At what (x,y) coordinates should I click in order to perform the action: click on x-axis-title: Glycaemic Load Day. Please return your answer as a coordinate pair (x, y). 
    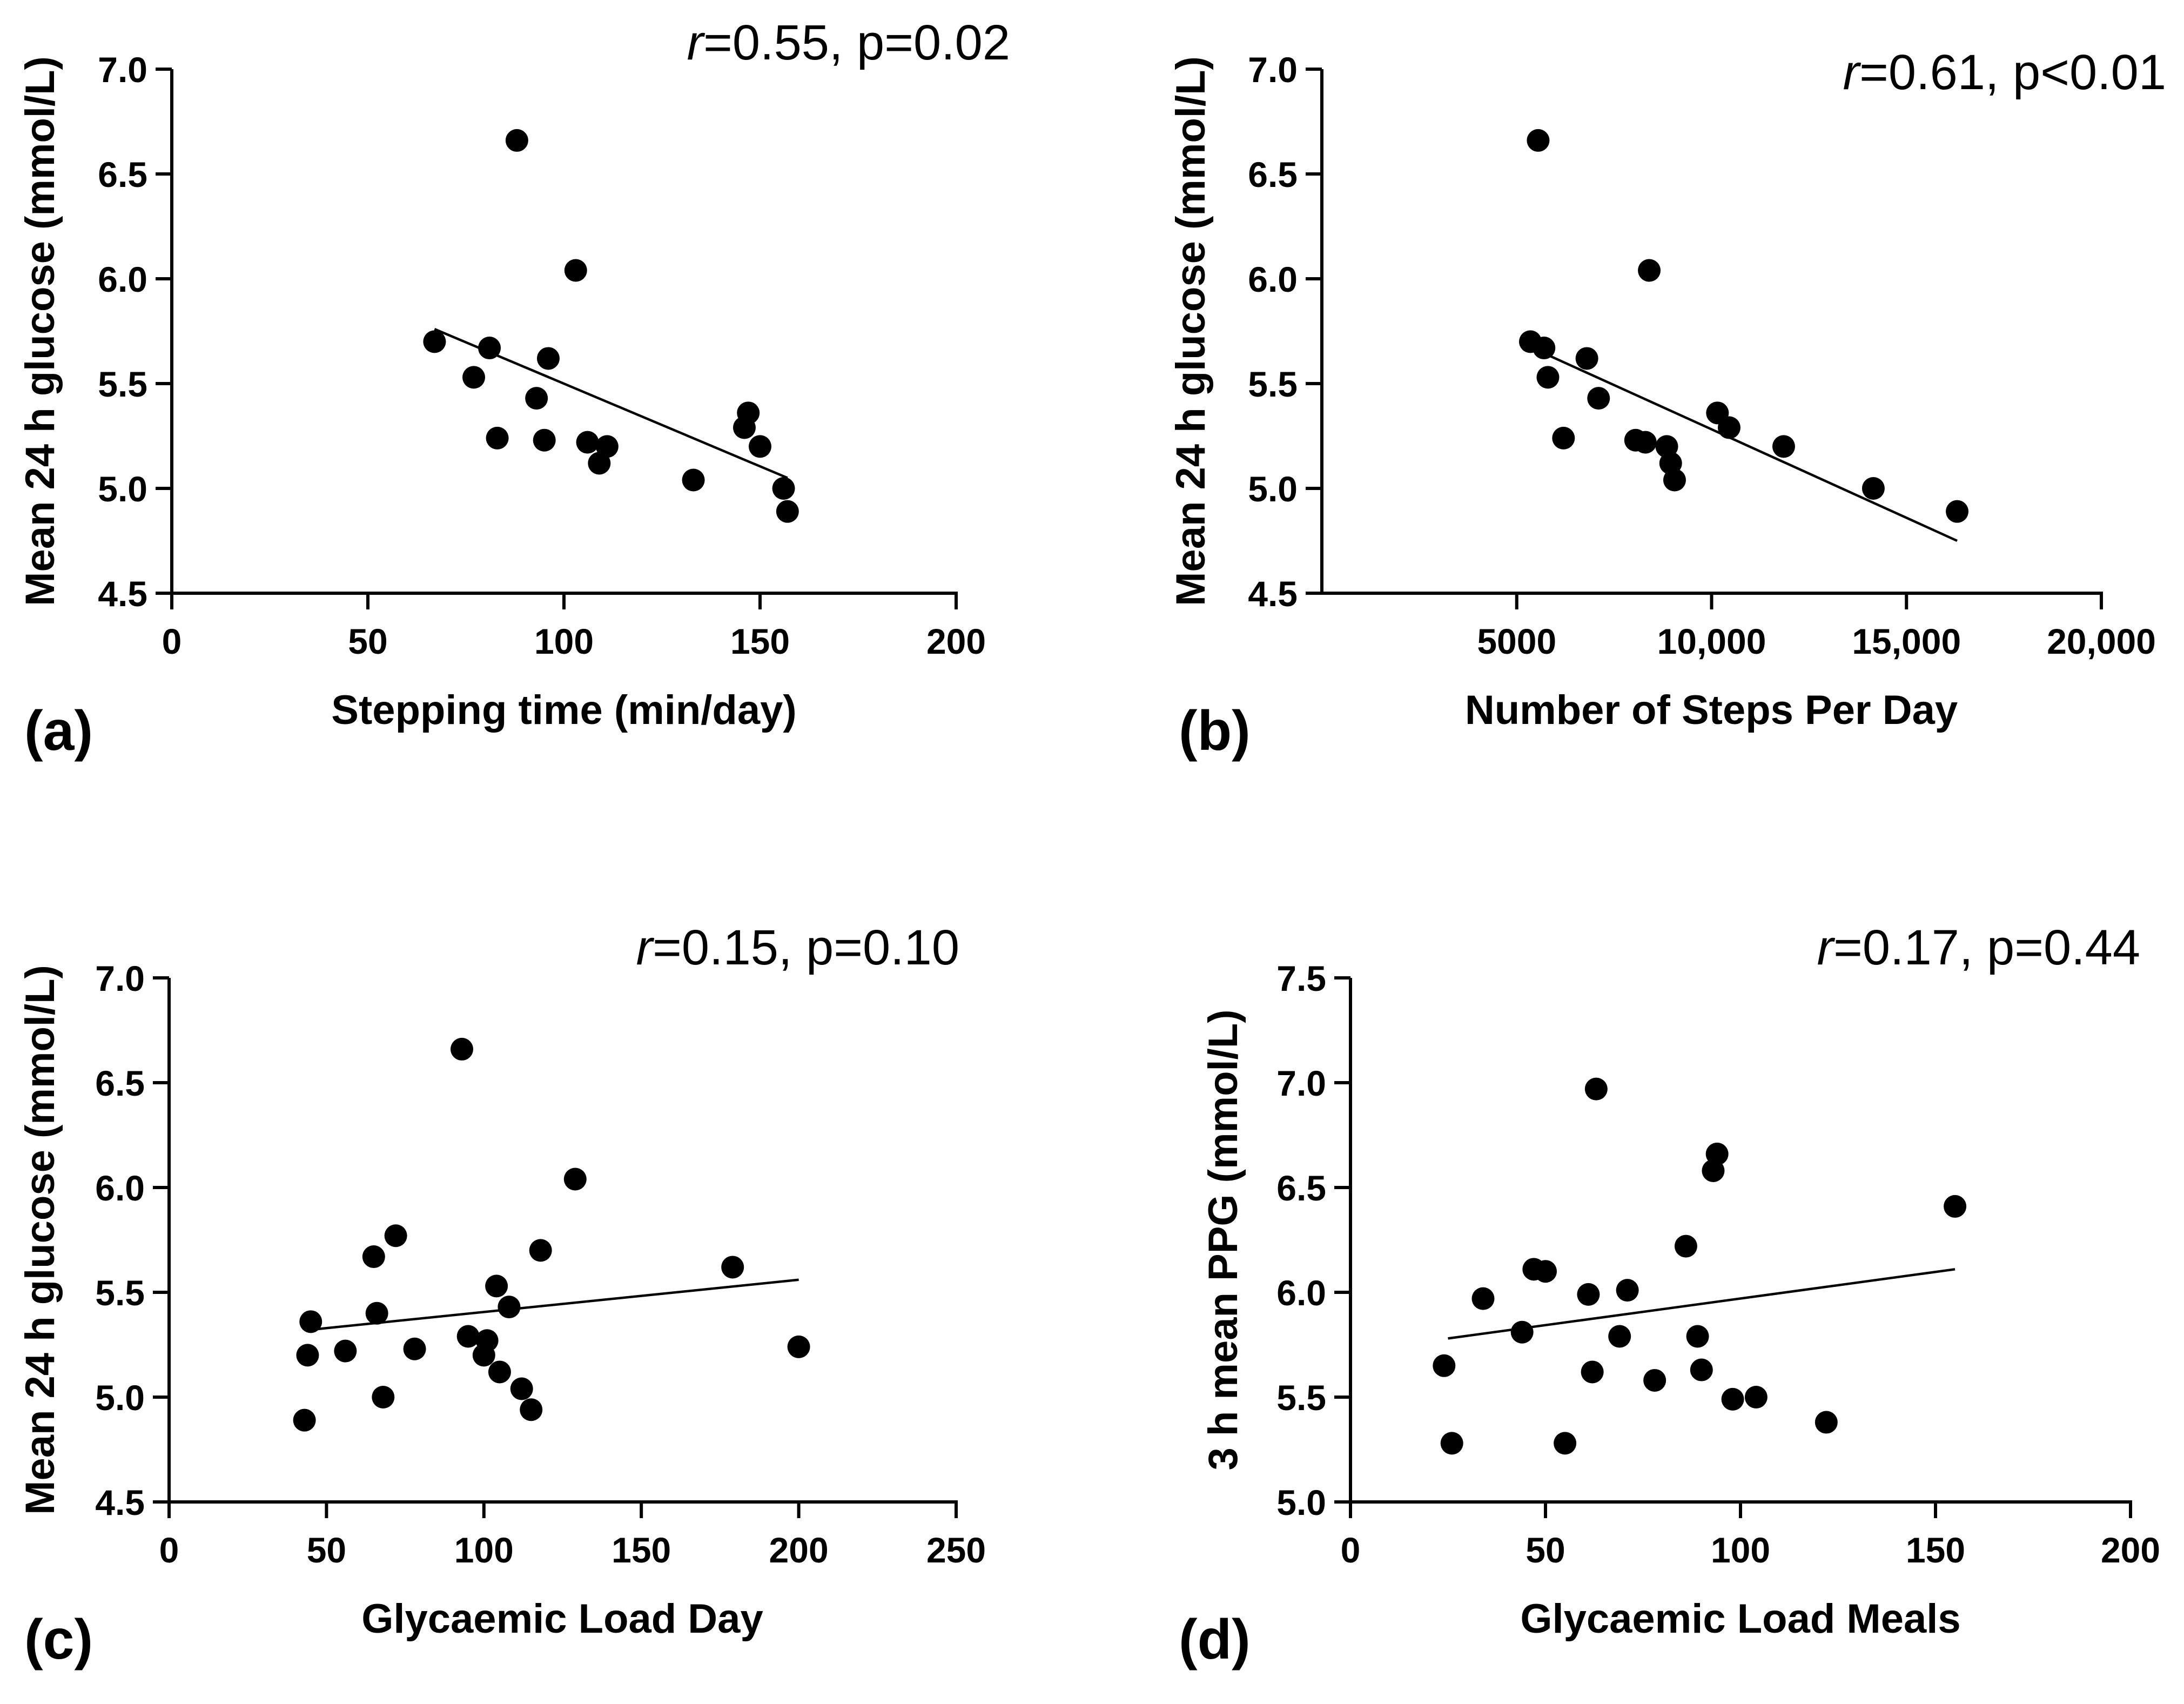
    Looking at the image, I should click on (562, 1619).